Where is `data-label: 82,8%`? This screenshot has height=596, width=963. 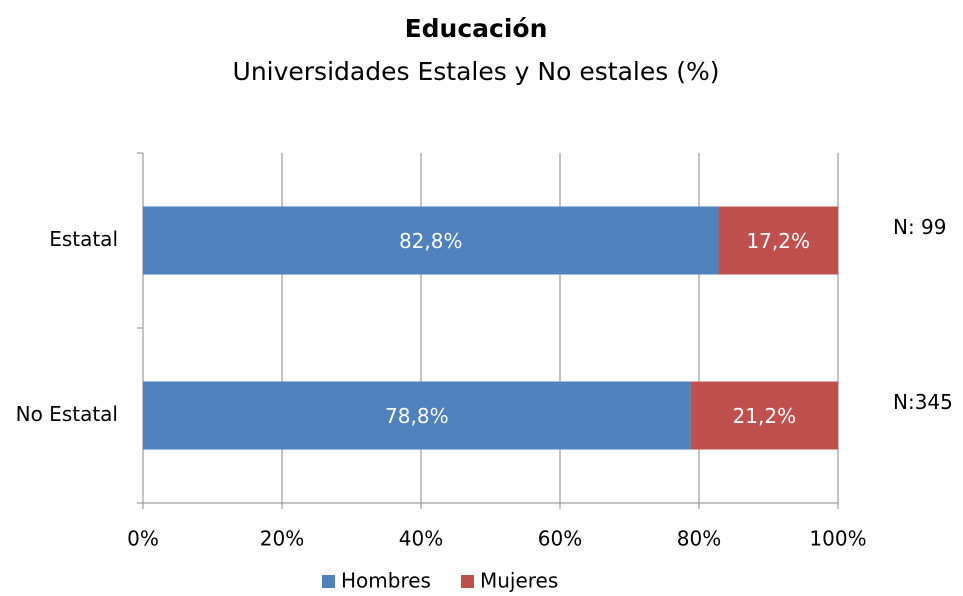
data-label: 82,8% is located at coordinates (431, 241).